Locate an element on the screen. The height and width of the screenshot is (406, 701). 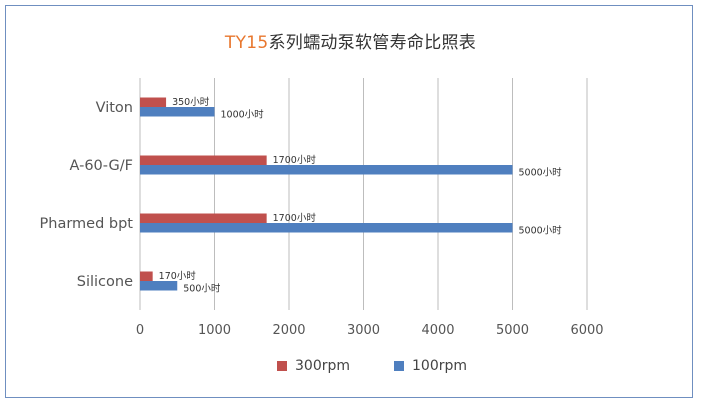
x-tick-label: 0 is located at coordinates (140, 330).